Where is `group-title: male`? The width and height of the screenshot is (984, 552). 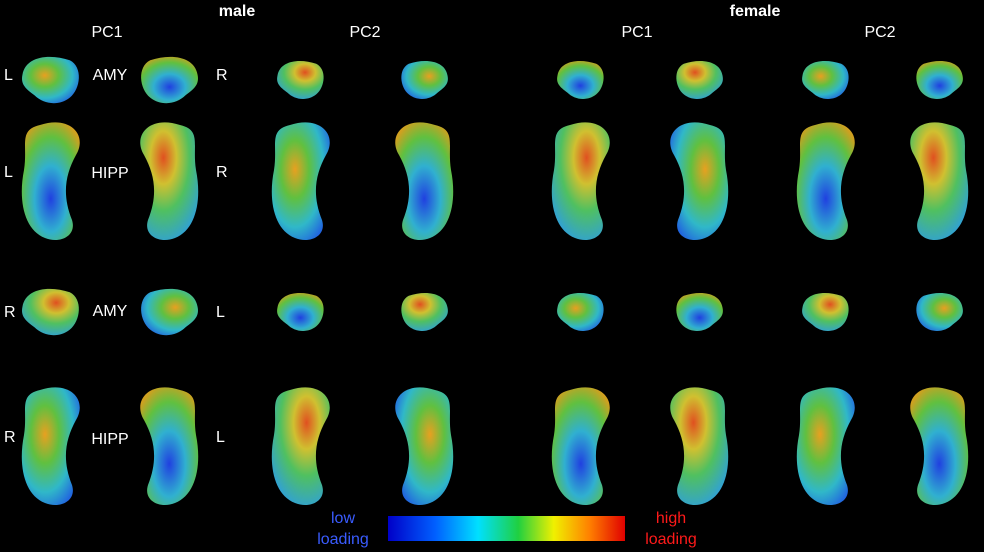
group-title: male is located at coordinates (237, 11).